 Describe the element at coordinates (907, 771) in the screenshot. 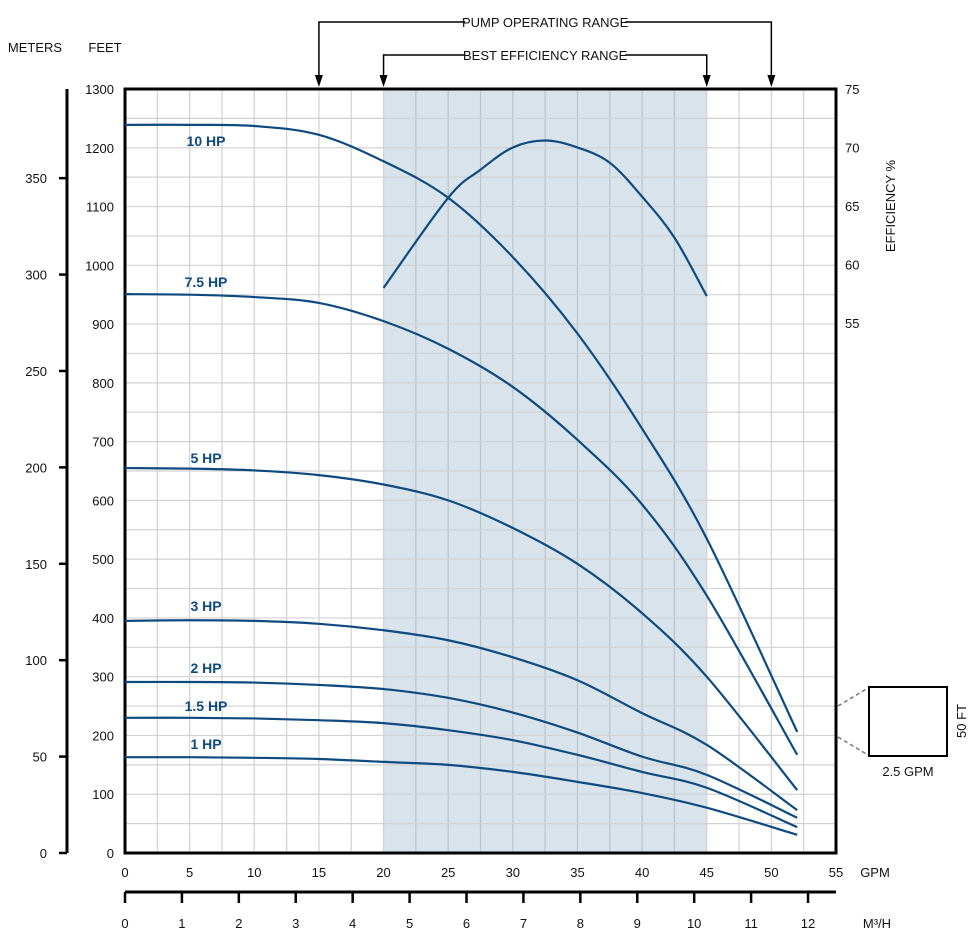

I see `scale-key-width-label: 2.5 GPM` at that location.